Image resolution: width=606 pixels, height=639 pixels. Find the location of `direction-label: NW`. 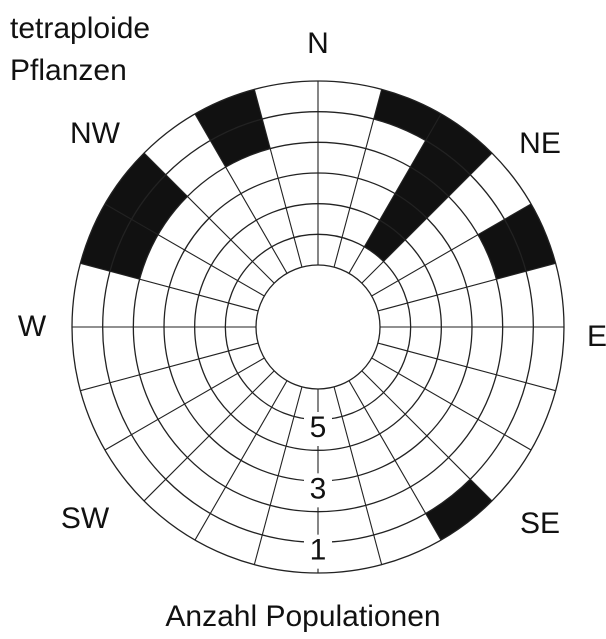

direction-label: NW is located at coordinates (95, 133).